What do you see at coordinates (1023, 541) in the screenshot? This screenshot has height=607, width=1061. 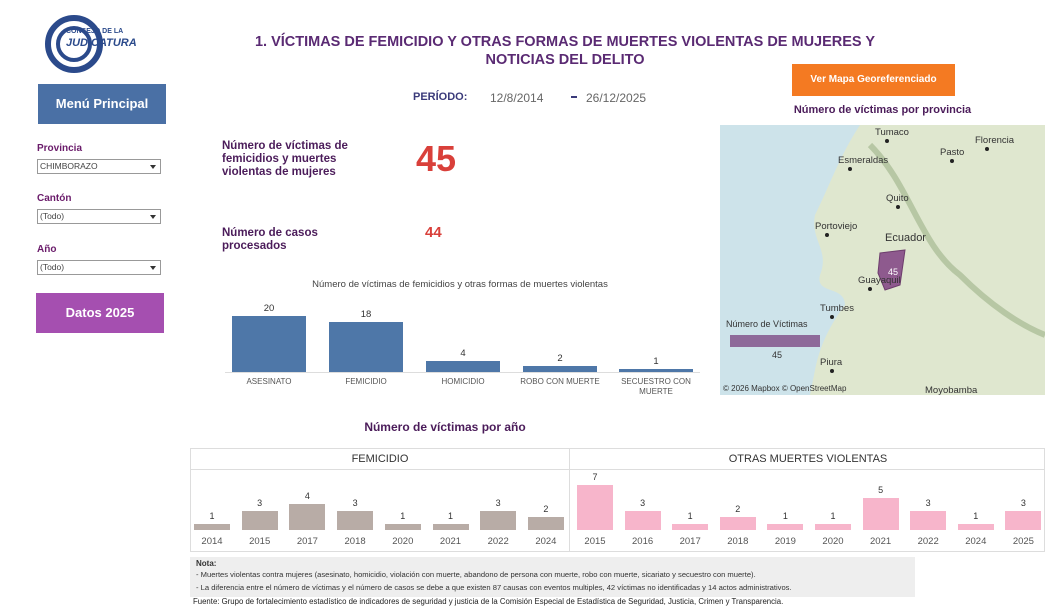 I see `year-label: 2025` at bounding box center [1023, 541].